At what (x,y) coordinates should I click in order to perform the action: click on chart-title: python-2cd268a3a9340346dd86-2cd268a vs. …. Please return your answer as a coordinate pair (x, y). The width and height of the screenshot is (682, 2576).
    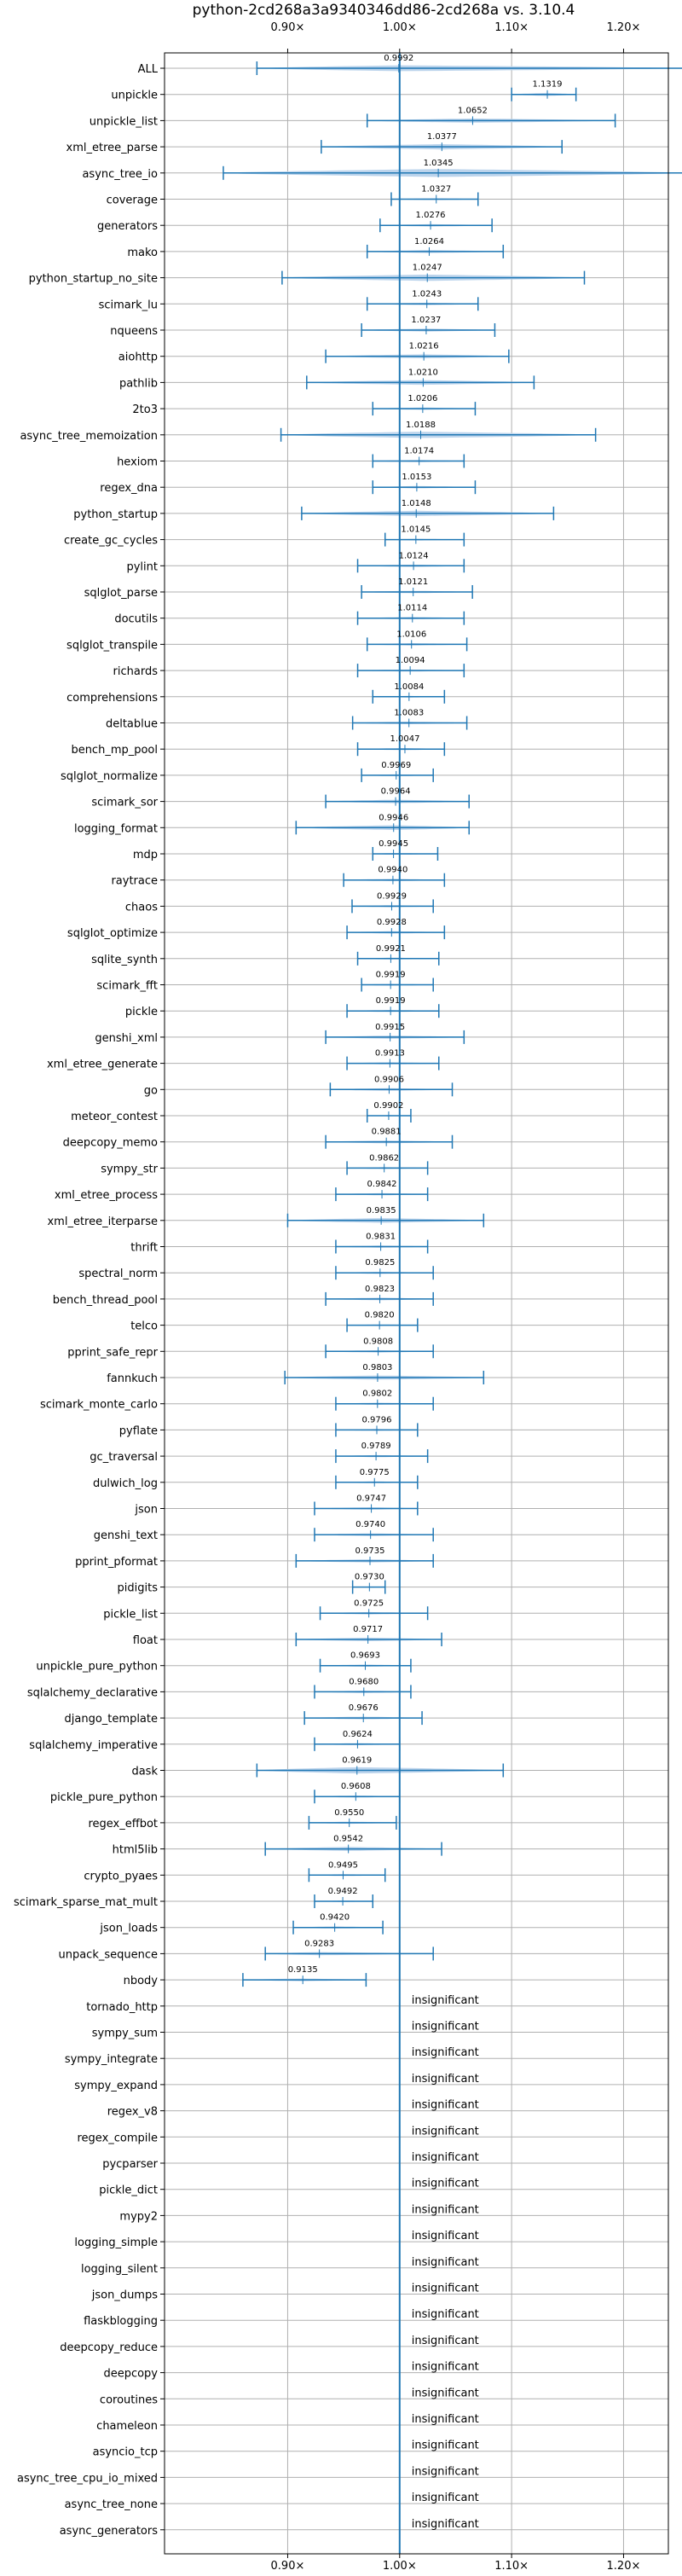
    Looking at the image, I should click on (384, 10).